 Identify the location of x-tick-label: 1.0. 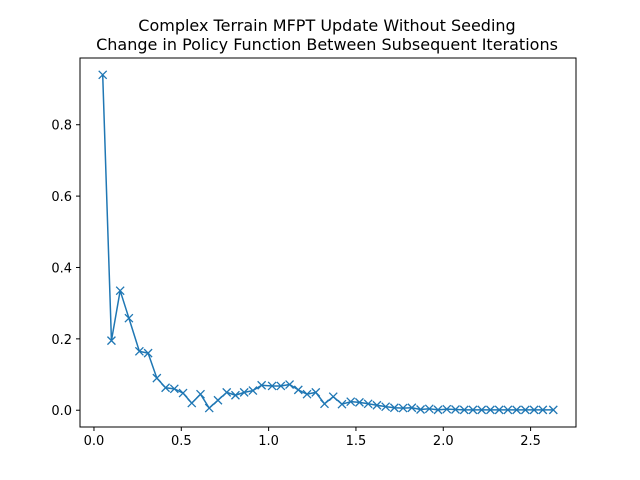
(268, 441).